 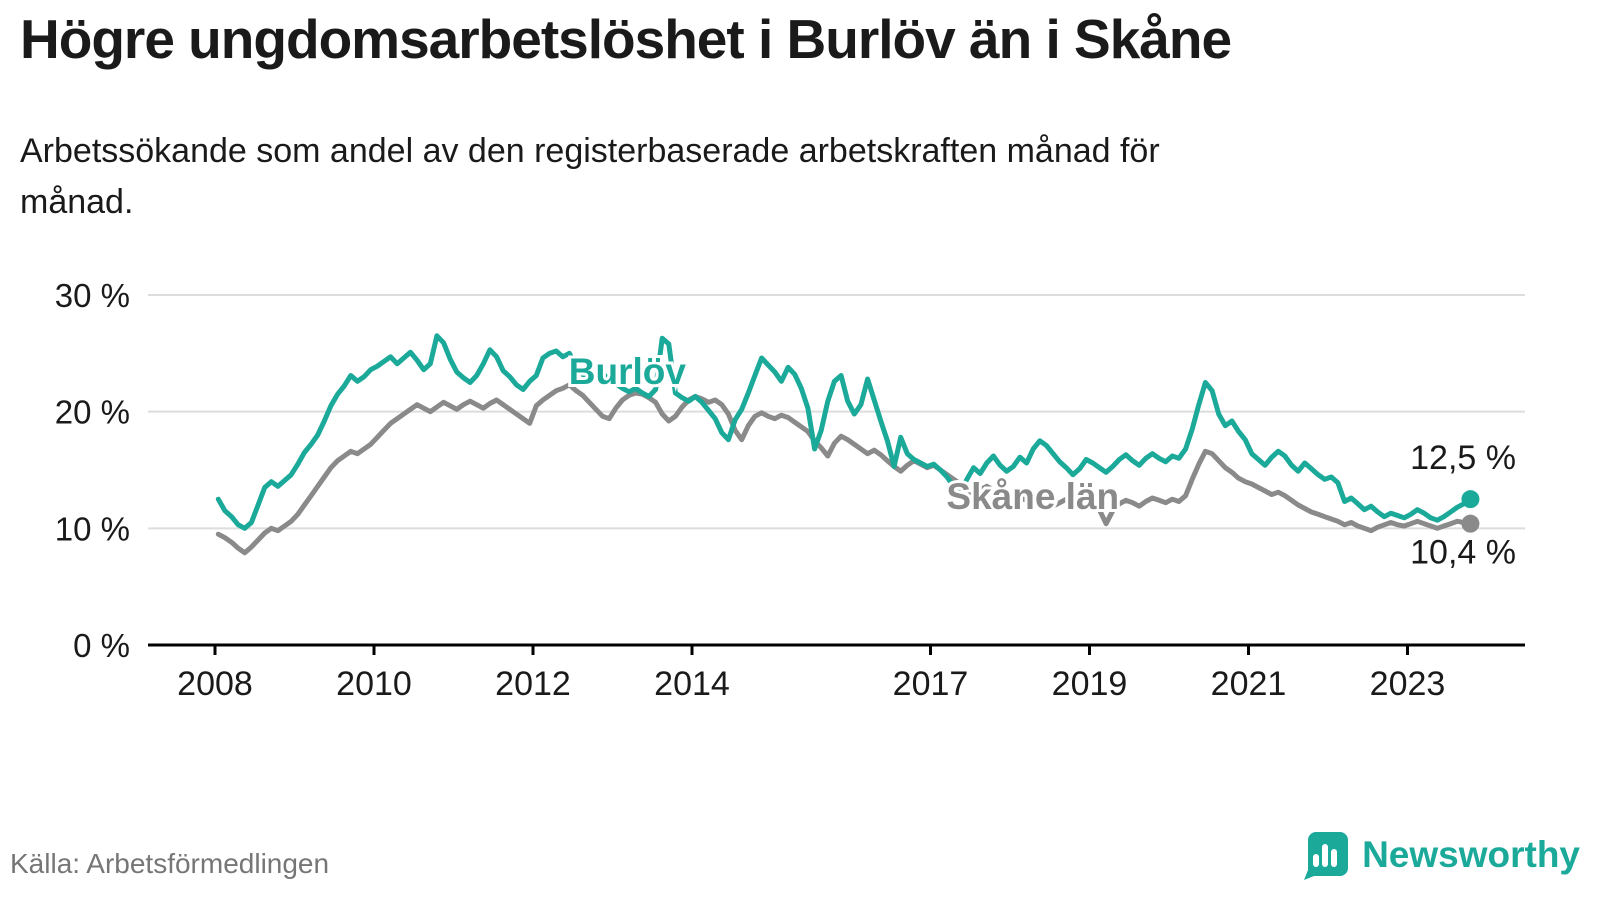 What do you see at coordinates (628, 371) in the screenshot?
I see `series-label-burl-v: Burlöv` at bounding box center [628, 371].